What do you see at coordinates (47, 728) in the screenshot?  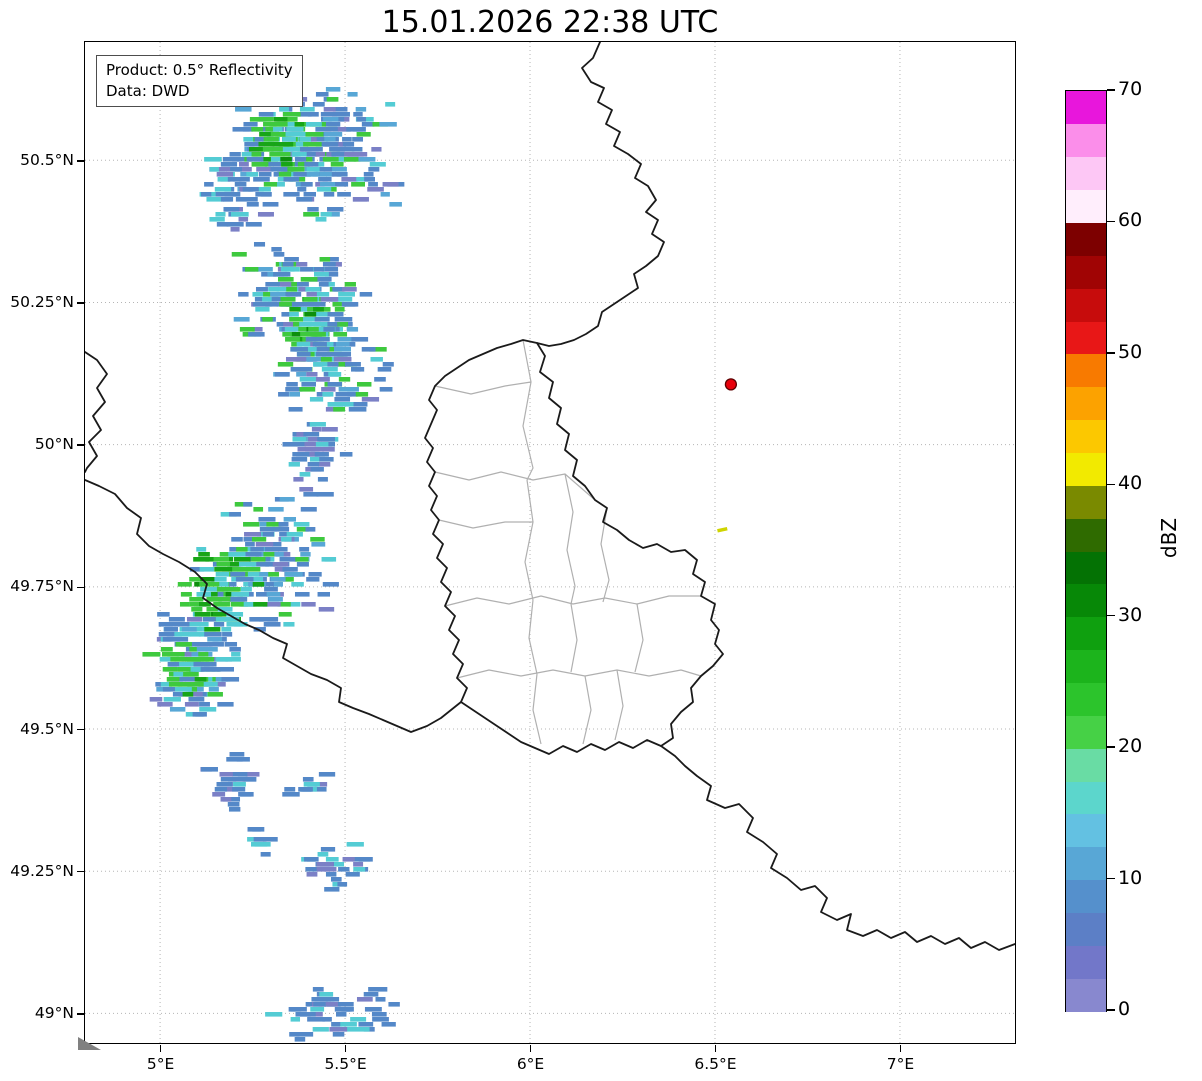 I see `y-tick-label: 49.5°N` at bounding box center [47, 728].